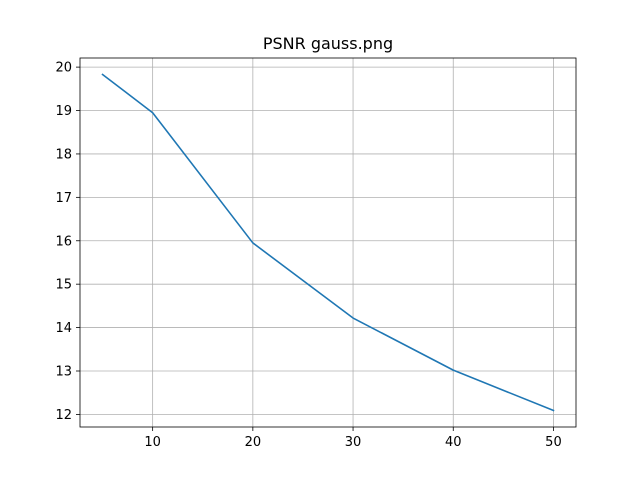 This screenshot has height=480, width=640. What do you see at coordinates (453, 442) in the screenshot?
I see `x-tick-label: 40` at bounding box center [453, 442].